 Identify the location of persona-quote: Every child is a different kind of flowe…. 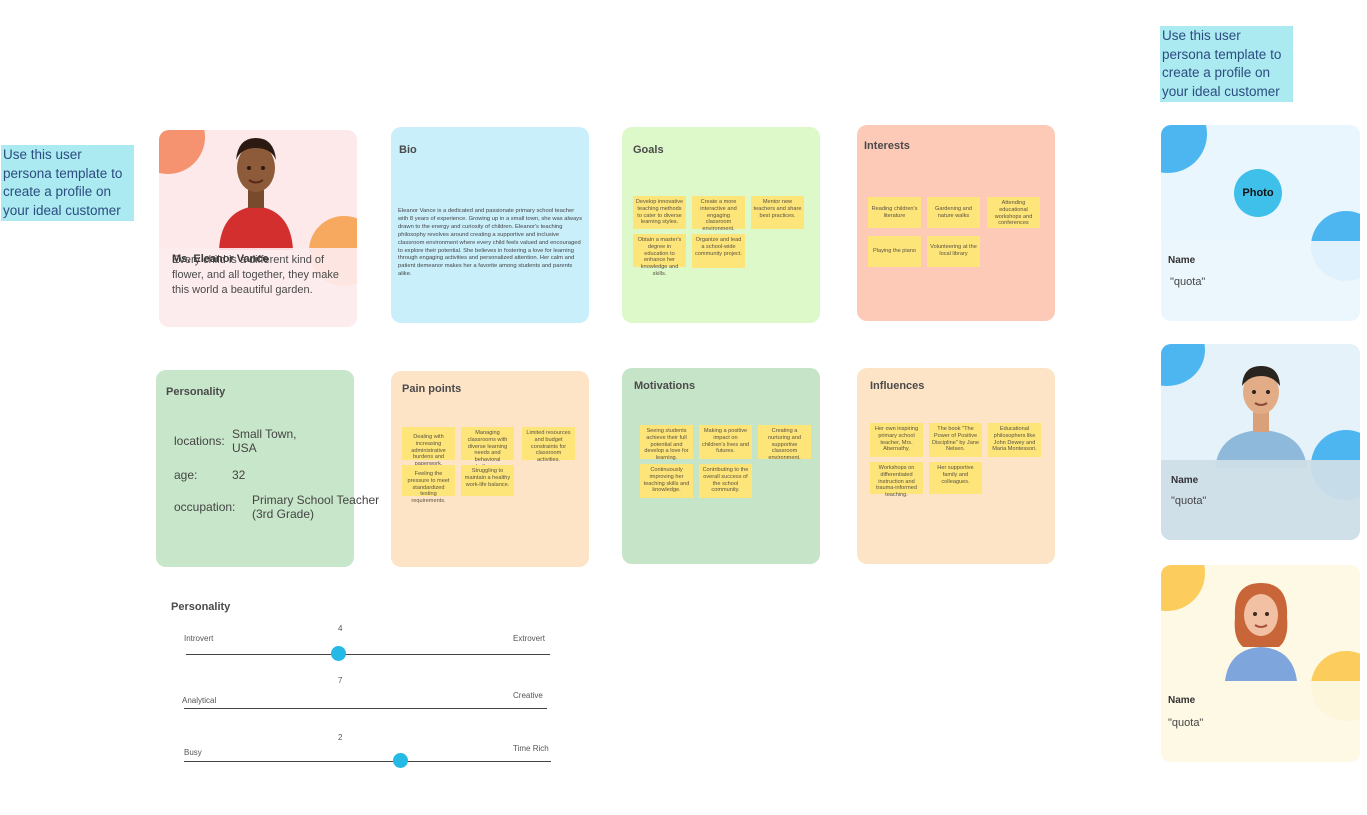
(255, 275).